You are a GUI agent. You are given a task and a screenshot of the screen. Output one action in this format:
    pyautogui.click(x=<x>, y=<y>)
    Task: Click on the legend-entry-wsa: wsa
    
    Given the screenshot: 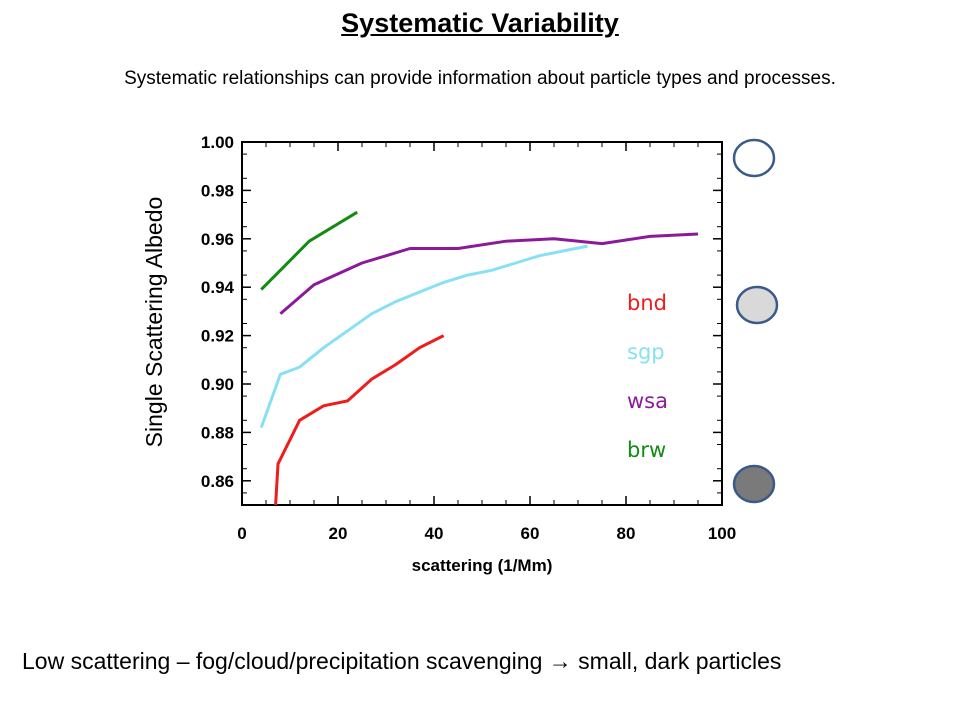 What is the action you would take?
    pyautogui.click(x=647, y=401)
    